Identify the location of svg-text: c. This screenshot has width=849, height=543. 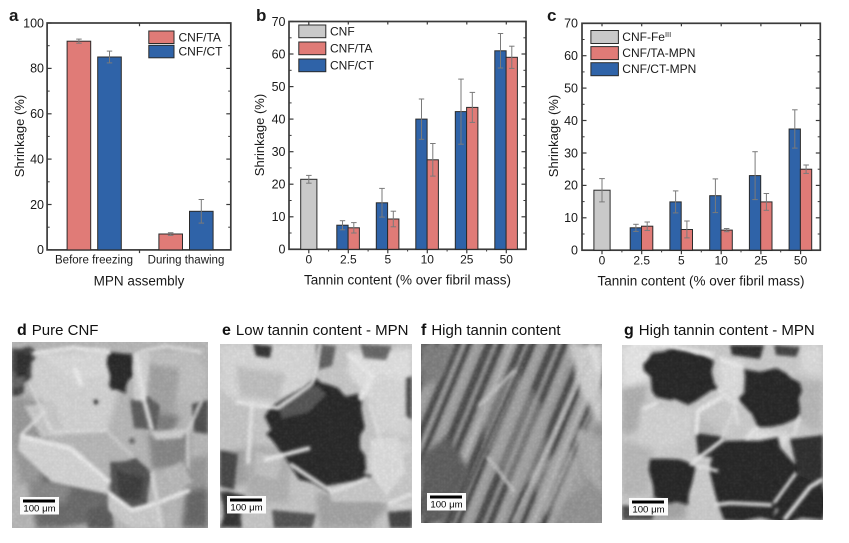
(551, 15).